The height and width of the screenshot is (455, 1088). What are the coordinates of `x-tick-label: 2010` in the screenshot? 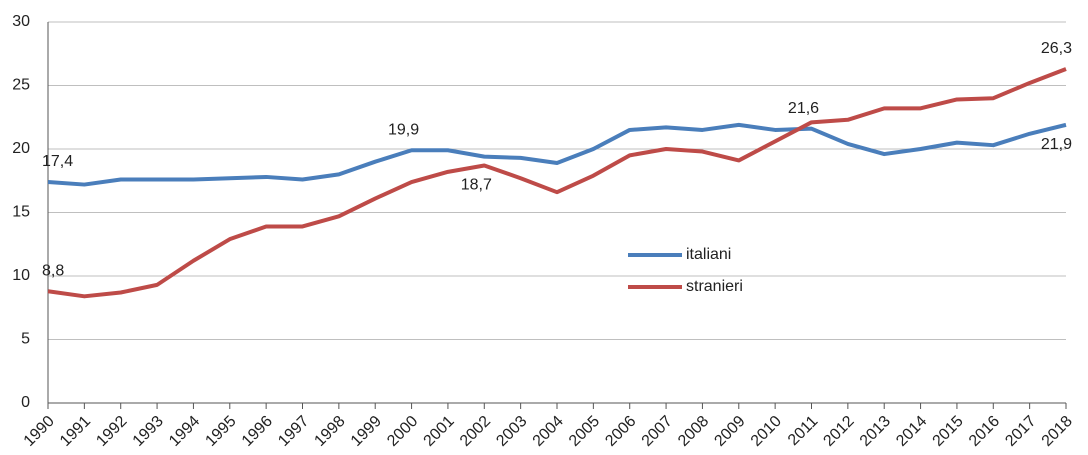 It's located at (766, 431).